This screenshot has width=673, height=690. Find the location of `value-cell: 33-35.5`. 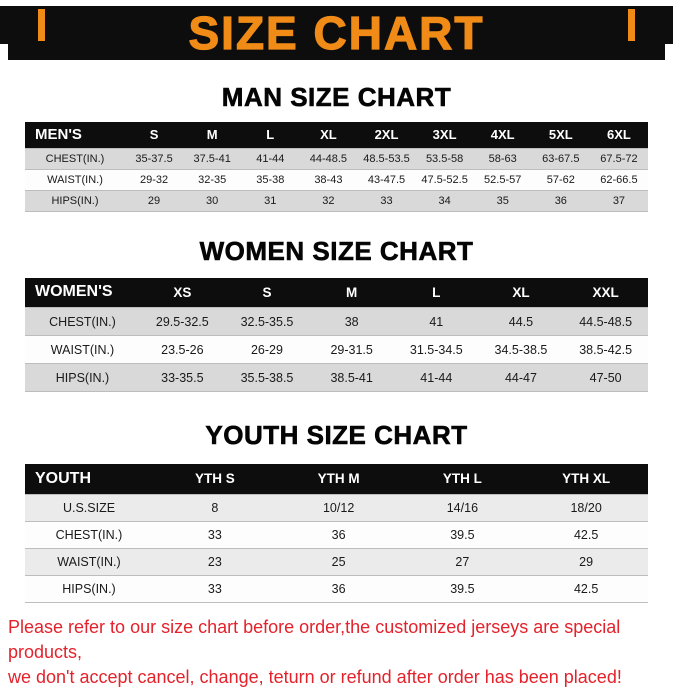

value-cell: 33-35.5 is located at coordinates (182, 377).